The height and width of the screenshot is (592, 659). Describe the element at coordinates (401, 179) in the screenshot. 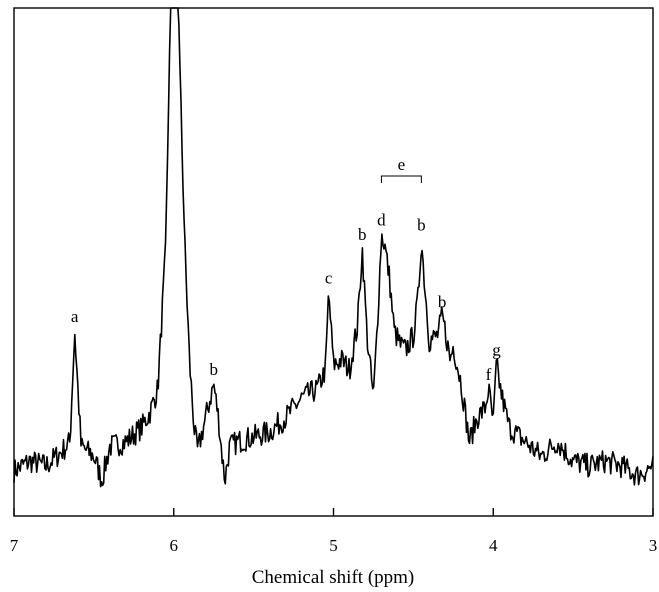

I see `bracket-line` at that location.